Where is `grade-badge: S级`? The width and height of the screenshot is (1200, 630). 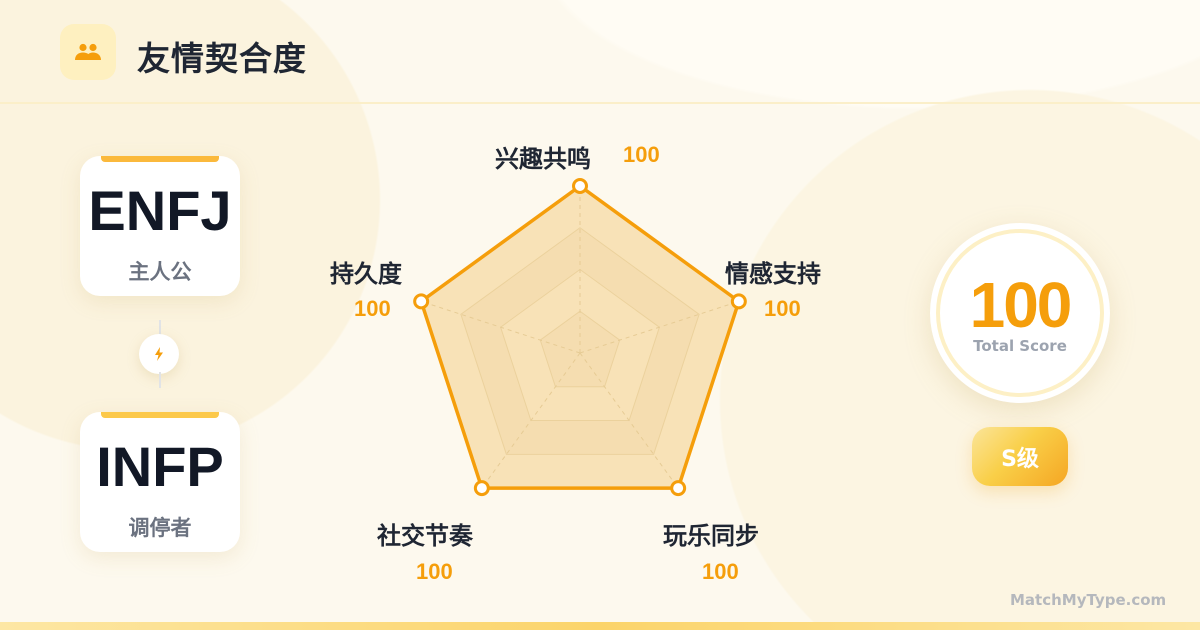 grade-badge: S级 is located at coordinates (1020, 456).